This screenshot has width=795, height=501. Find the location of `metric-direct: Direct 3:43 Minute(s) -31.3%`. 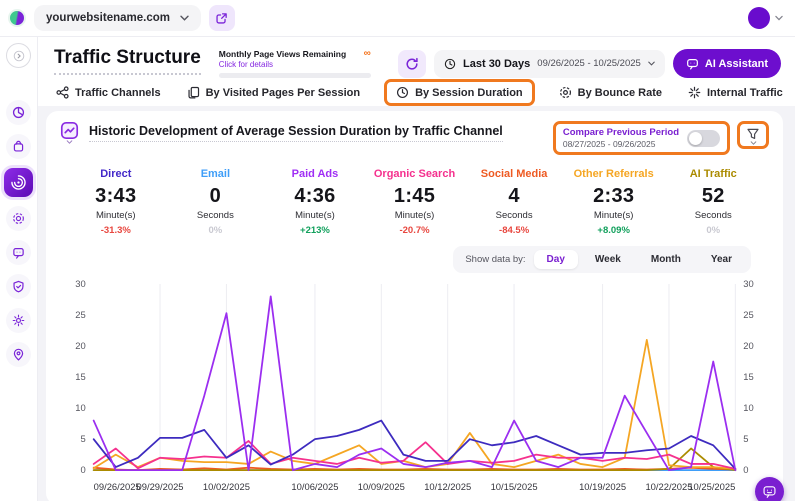

metric-direct: Direct 3:43 Minute(s) -31.3% is located at coordinates (116, 202).